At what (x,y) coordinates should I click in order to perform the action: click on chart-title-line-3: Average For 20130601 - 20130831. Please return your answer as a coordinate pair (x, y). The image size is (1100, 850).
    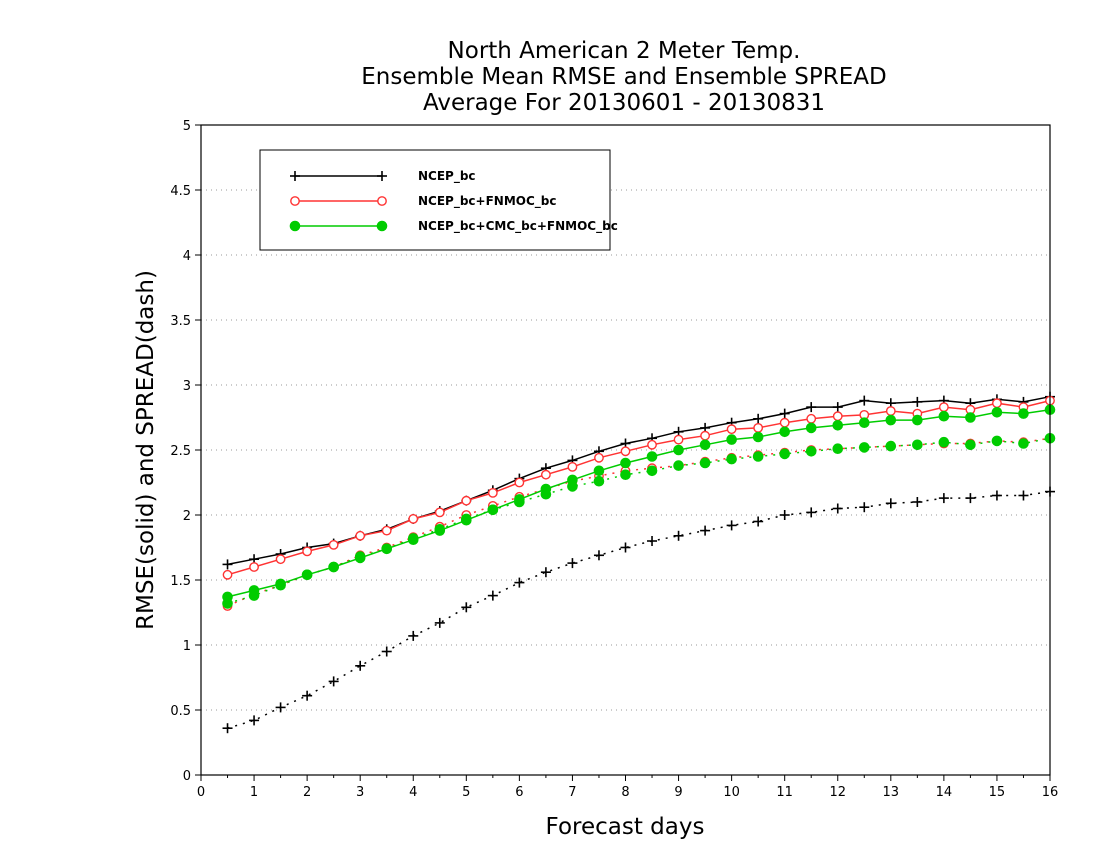
    Looking at the image, I should click on (624, 103).